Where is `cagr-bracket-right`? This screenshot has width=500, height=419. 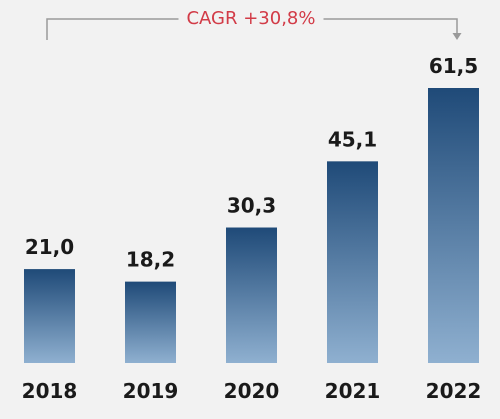
cagr-bracket-right is located at coordinates (390, 25).